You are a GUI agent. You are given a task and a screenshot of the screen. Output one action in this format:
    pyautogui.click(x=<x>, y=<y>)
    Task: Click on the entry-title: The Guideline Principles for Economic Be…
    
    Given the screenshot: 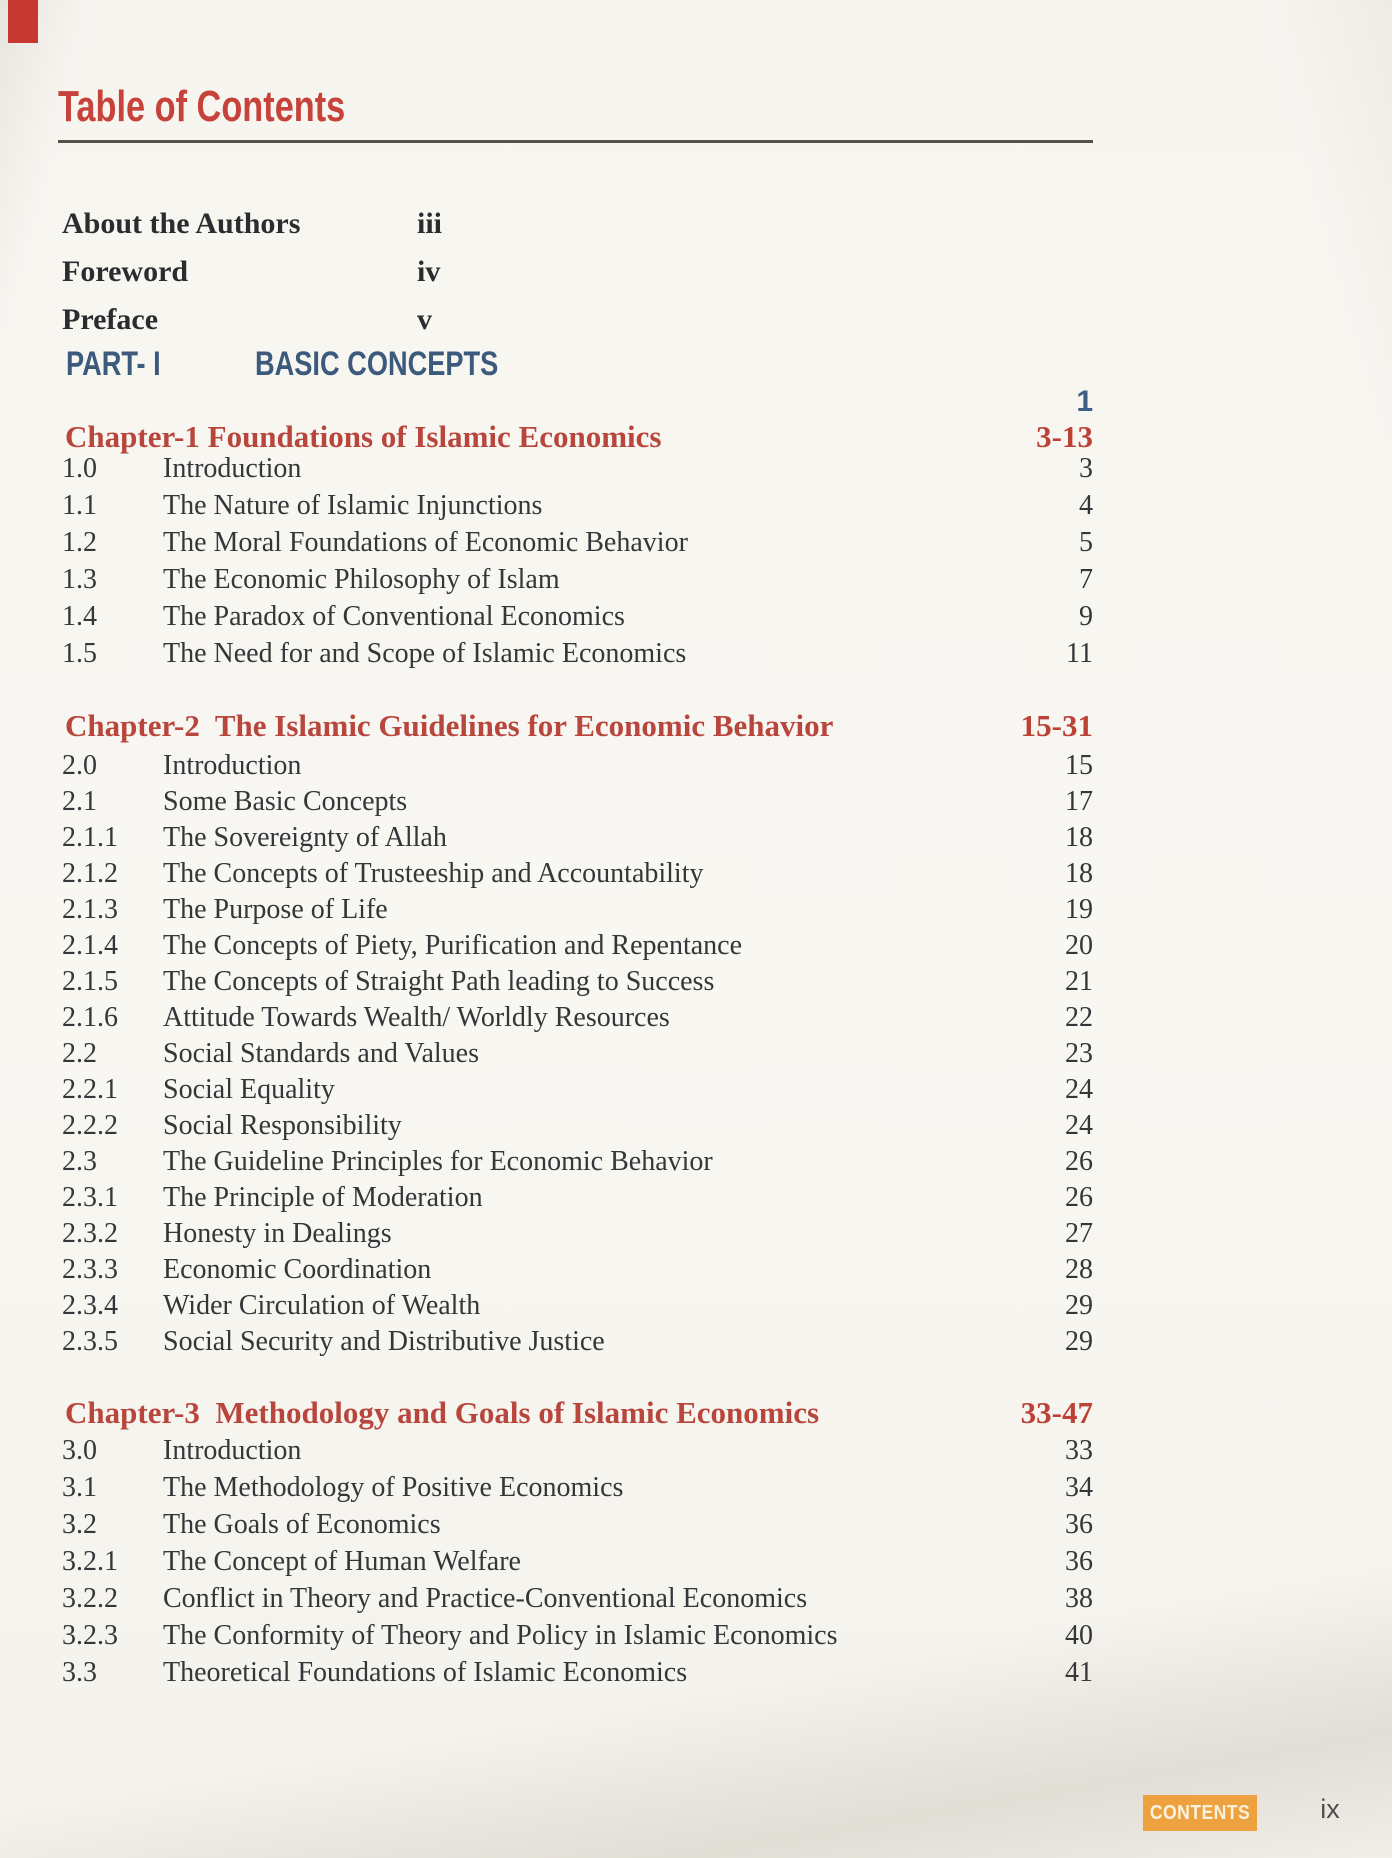 What is the action you would take?
    pyautogui.click(x=438, y=1161)
    